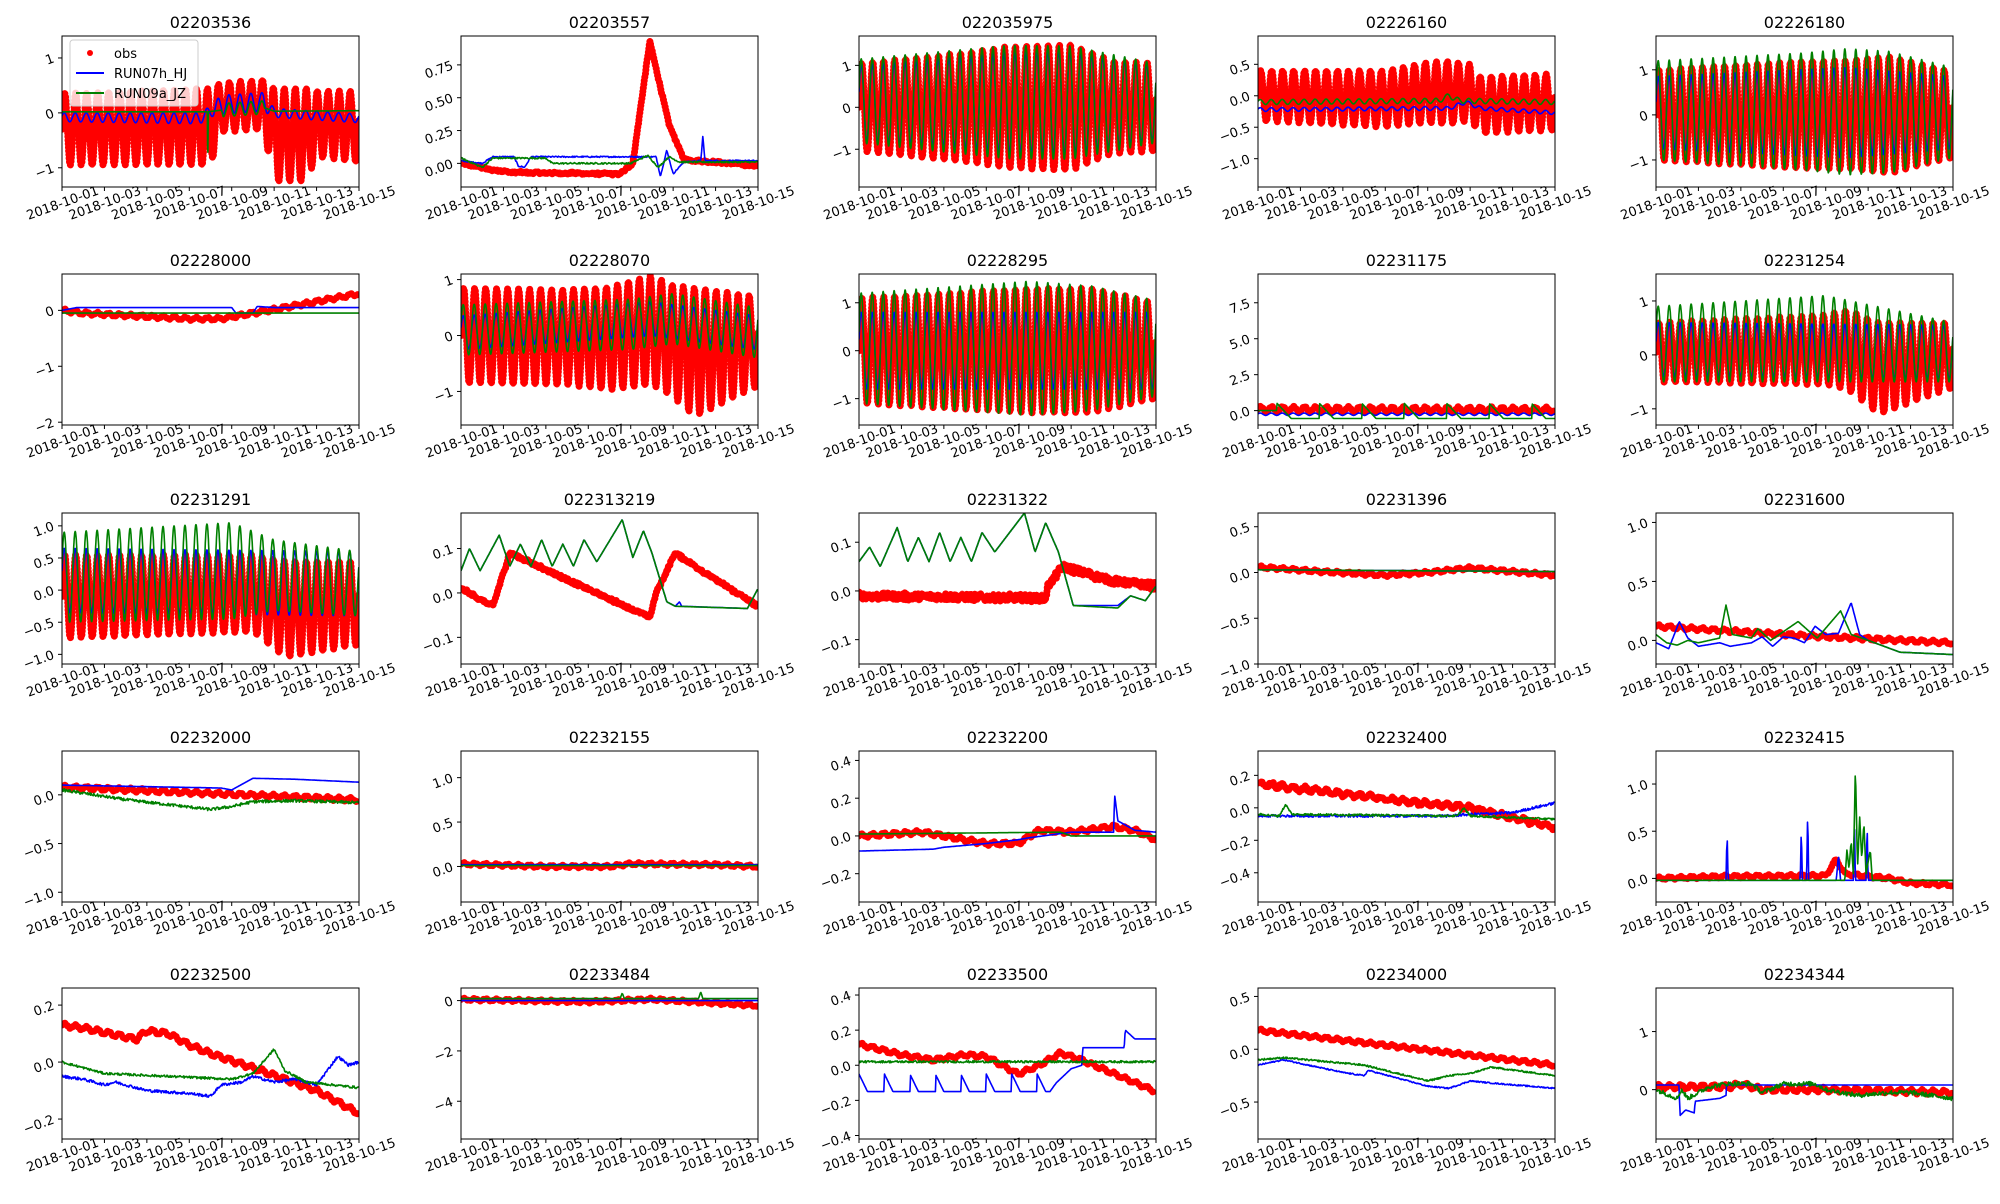 The width and height of the screenshot is (2000, 1204). Describe the element at coordinates (1804, 974) in the screenshot. I see `subplot-title: 02234344` at that location.